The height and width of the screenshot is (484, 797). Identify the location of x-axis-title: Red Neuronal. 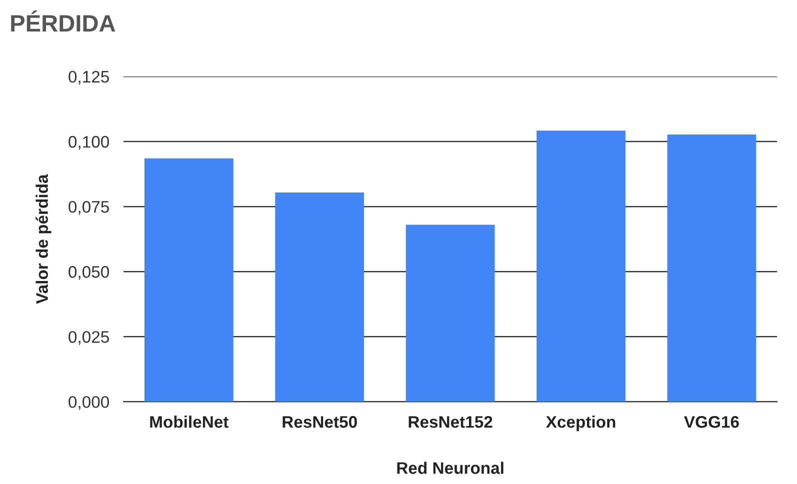
(450, 468).